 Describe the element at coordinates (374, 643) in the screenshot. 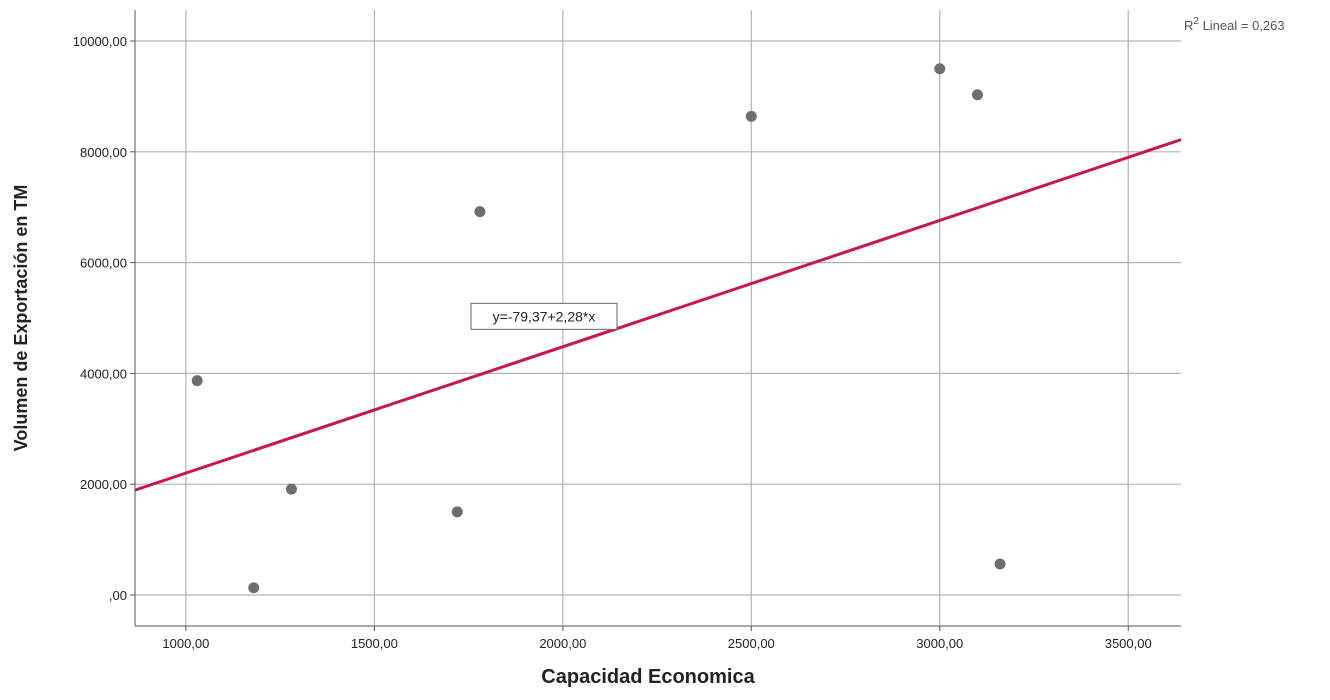

I see `x-tick-label: 1500,00` at that location.